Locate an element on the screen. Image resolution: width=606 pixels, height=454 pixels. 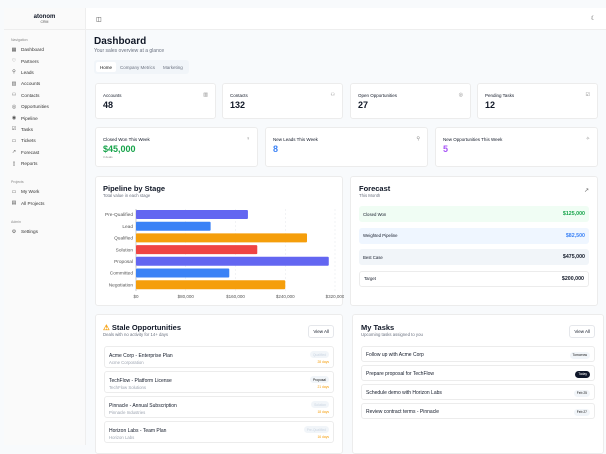
sidebar-item-my-work: ▭ My Work is located at coordinates (44, 191).